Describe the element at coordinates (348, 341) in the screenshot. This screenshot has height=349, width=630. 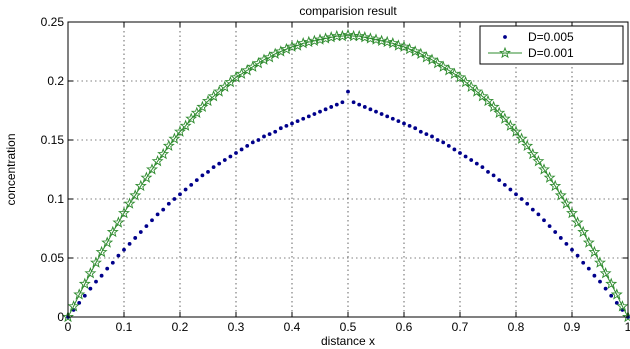
I see `x-axis-title: distance x` at that location.